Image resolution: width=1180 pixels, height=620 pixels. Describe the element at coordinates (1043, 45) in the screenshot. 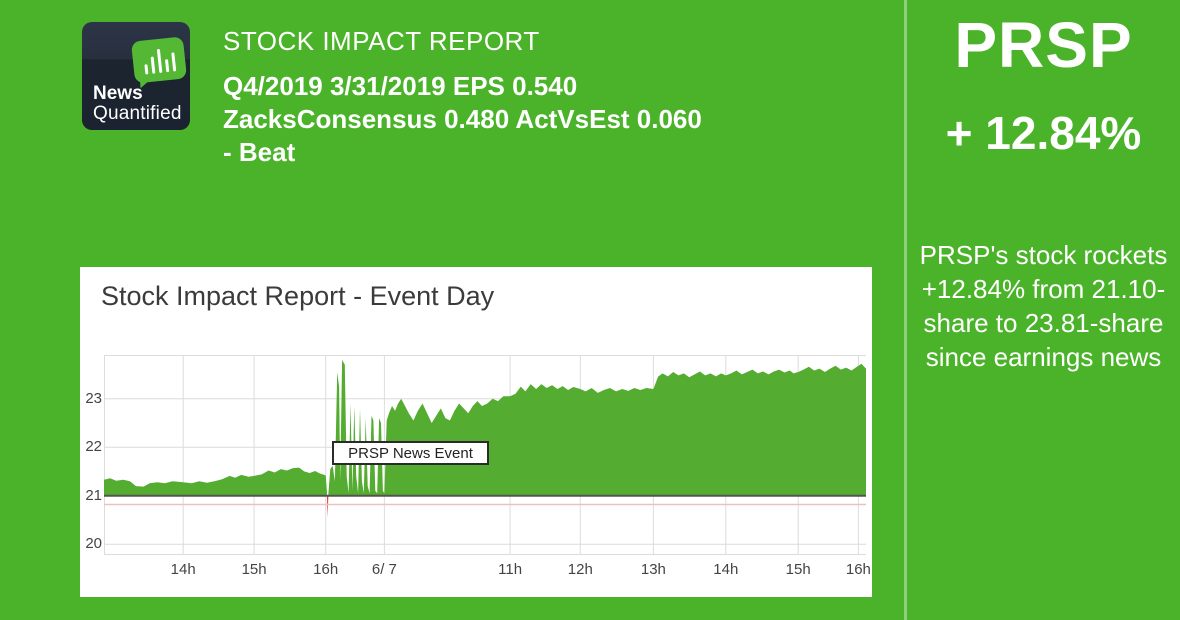

I see `ticker-symbol: PRSP` at that location.